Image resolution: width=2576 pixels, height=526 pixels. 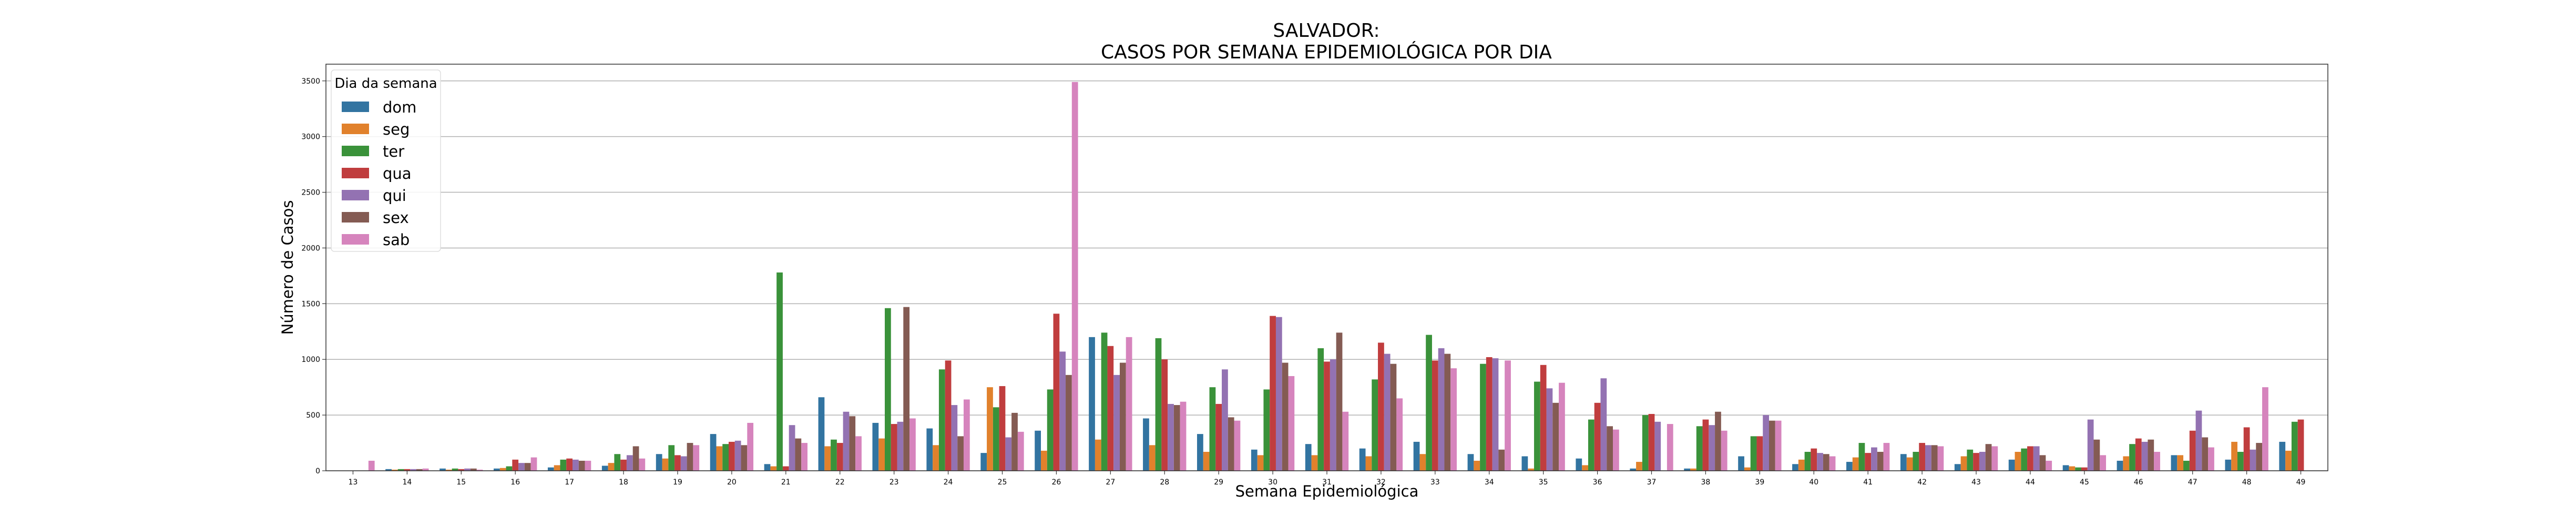 I want to click on x-tick-label: 38, so click(x=1706, y=482).